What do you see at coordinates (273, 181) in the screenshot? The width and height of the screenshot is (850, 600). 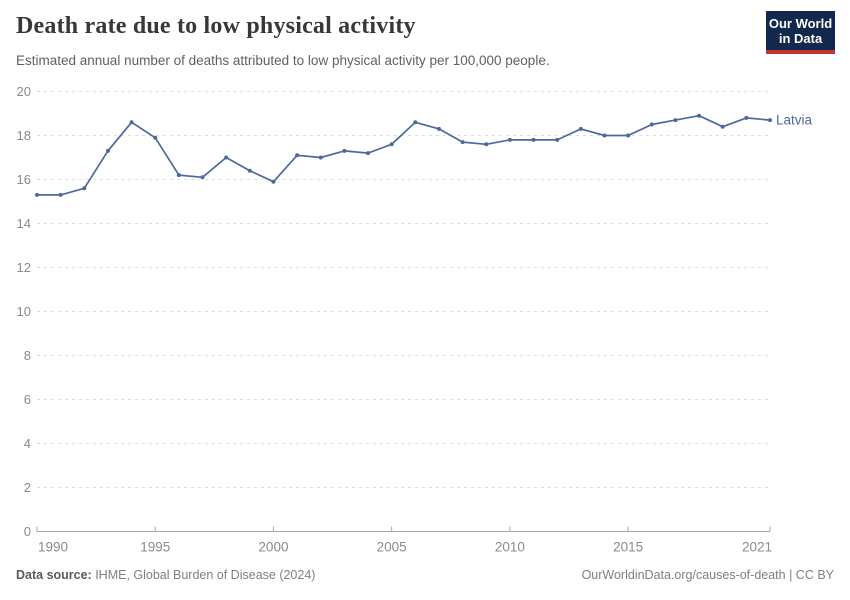 I see `data-point-2000` at bounding box center [273, 181].